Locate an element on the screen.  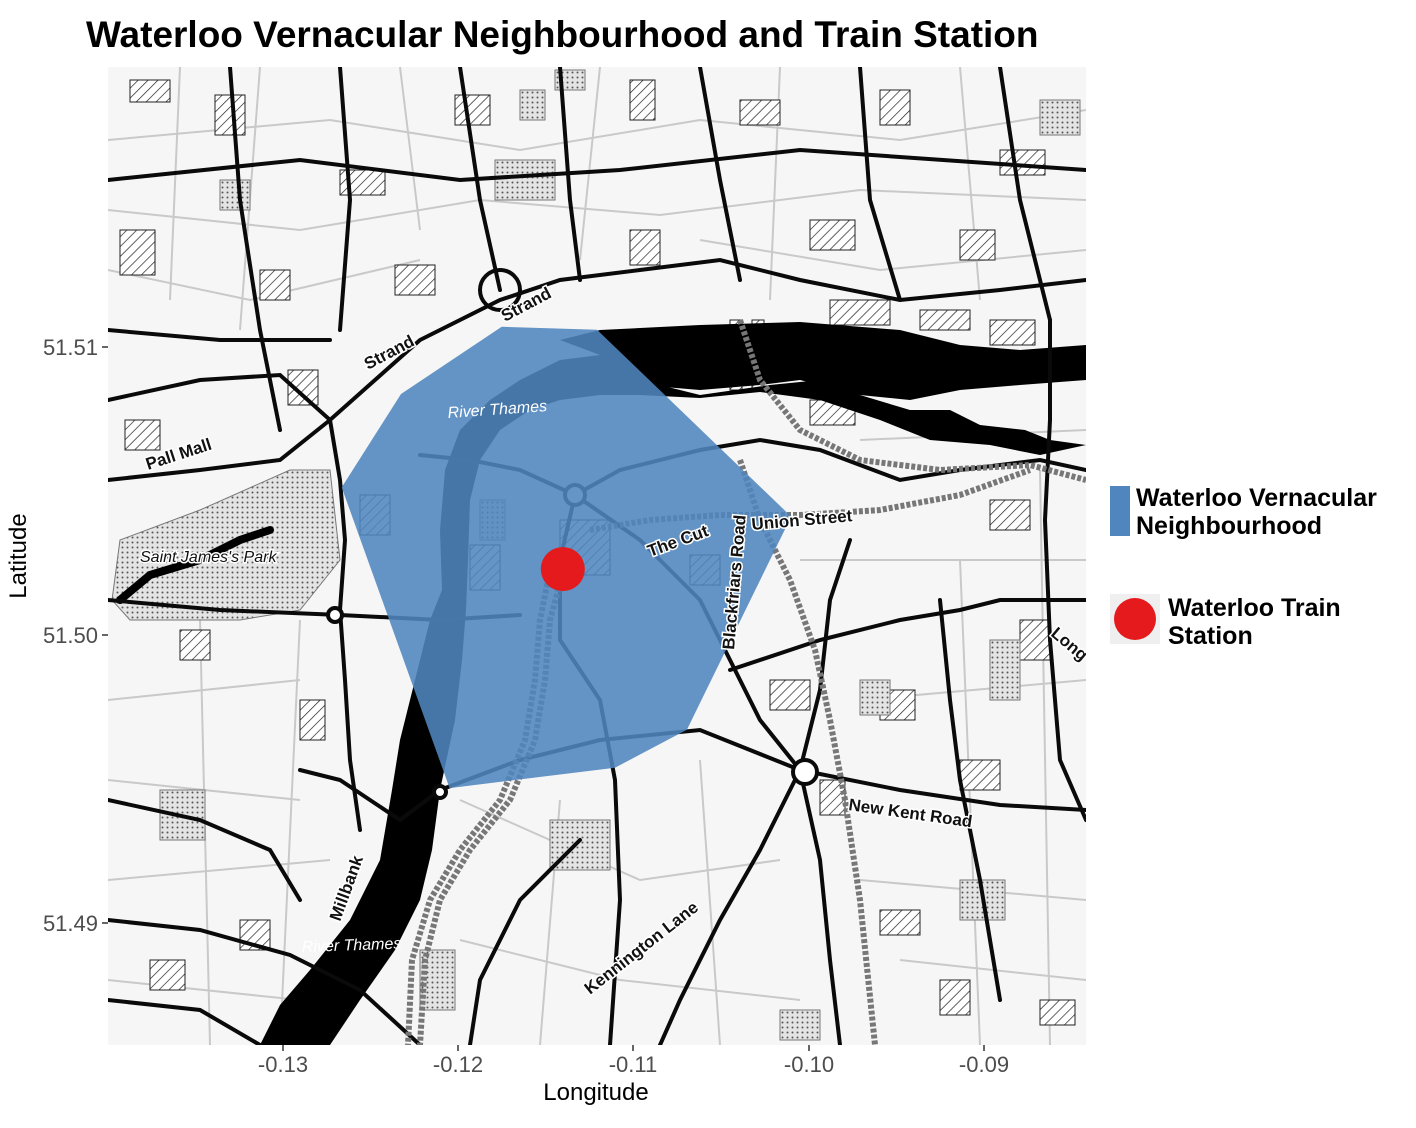
x-tick-label: -0.12 is located at coordinates (458, 1064).